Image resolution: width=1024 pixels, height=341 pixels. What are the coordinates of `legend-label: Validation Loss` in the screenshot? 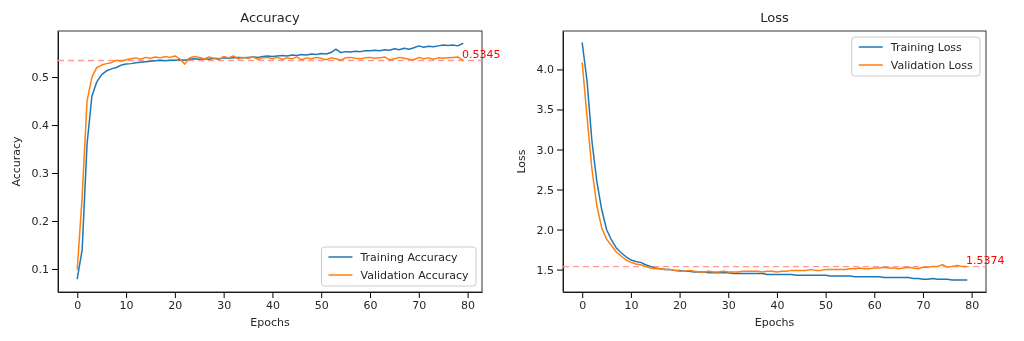 It's located at (931, 65).